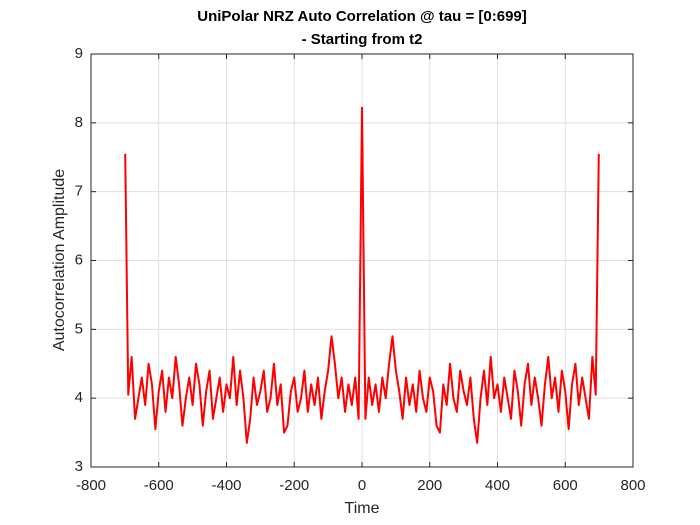 Image resolution: width=700 pixels, height=525 pixels. I want to click on y-tick-label: 7, so click(79, 191).